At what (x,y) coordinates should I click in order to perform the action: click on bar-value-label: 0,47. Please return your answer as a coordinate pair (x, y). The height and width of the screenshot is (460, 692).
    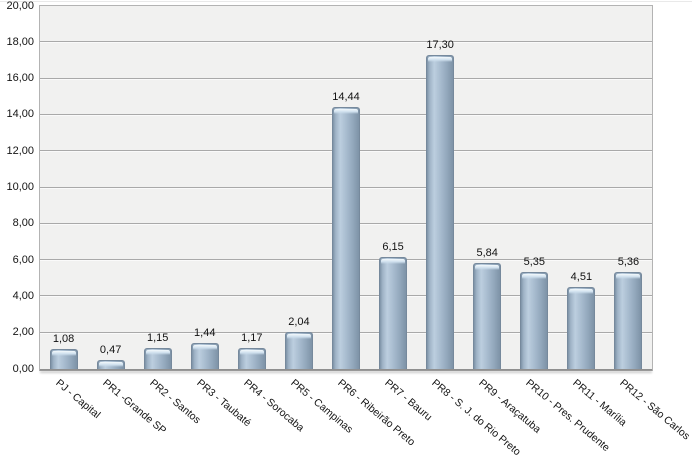
    Looking at the image, I should click on (110, 350).